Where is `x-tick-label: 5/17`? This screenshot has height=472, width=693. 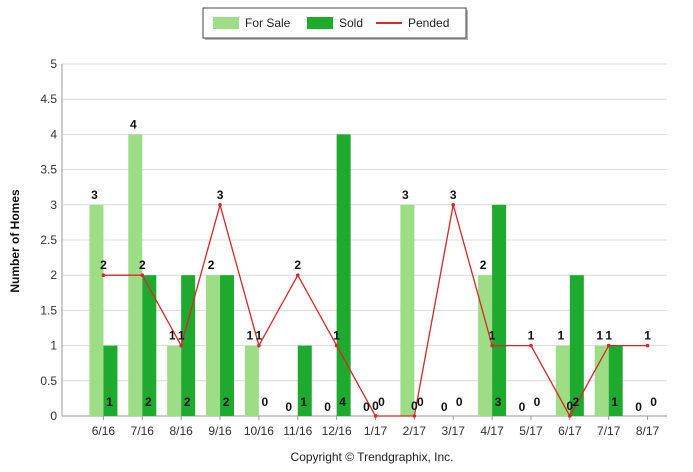
x-tick-label: 5/17 is located at coordinates (531, 431).